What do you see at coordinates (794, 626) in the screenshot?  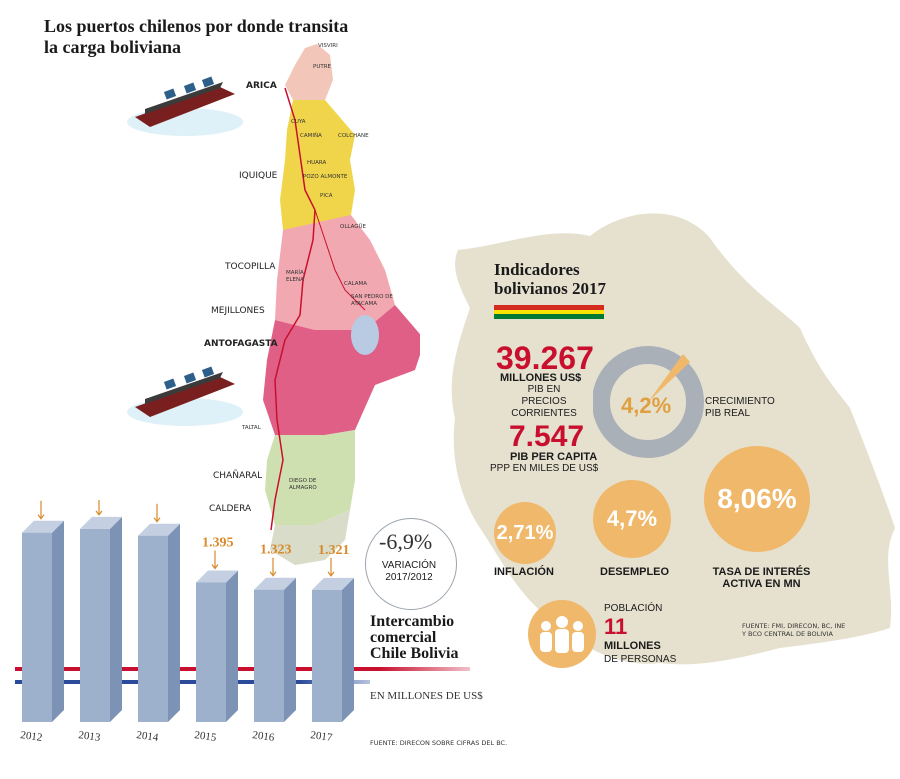 I see `indicators-source-line1: FUENTE: FMI, DIRECON, BC, INE` at bounding box center [794, 626].